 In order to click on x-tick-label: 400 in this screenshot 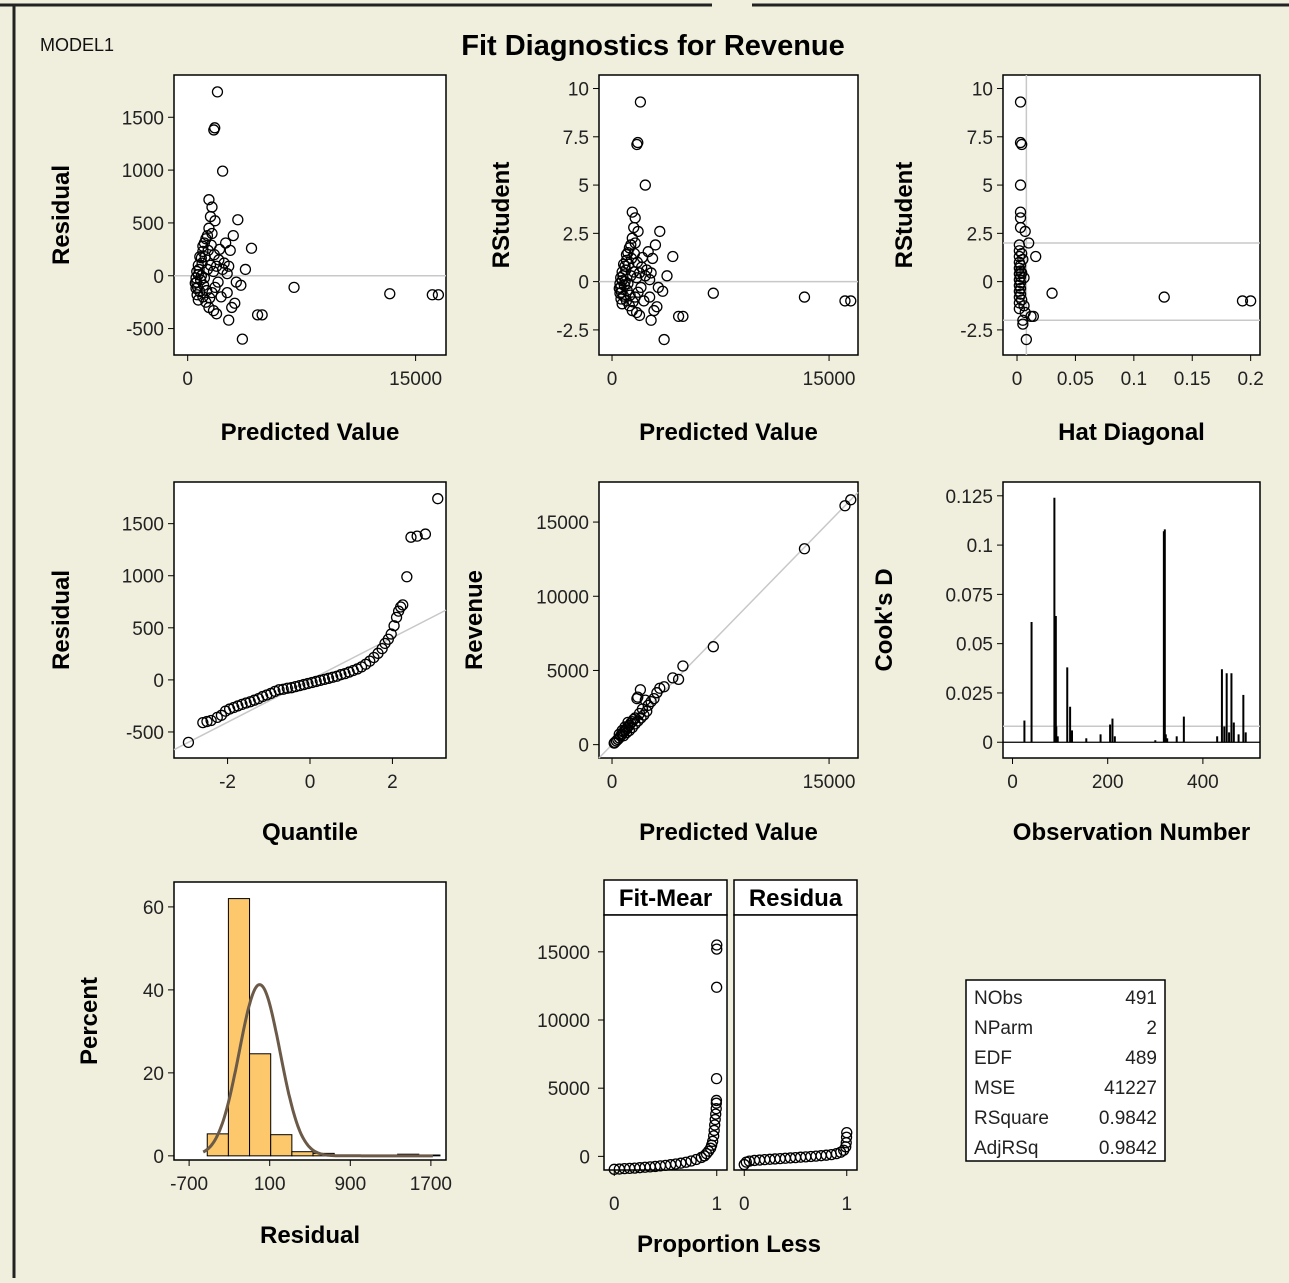, I will do `click(1203, 782)`.